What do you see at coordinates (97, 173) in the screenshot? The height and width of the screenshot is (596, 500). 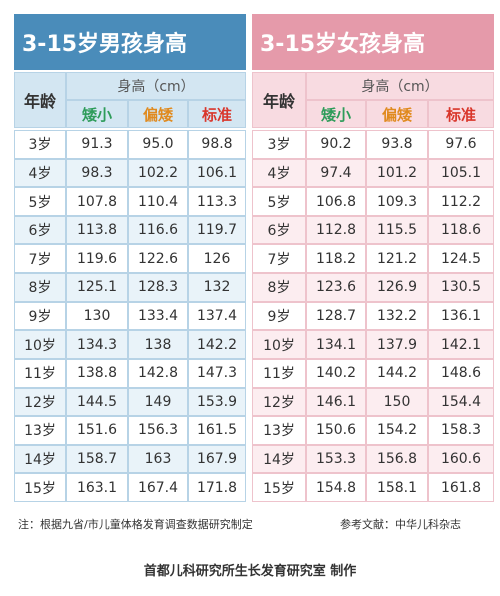 I see `value-cell: 98.3` at bounding box center [97, 173].